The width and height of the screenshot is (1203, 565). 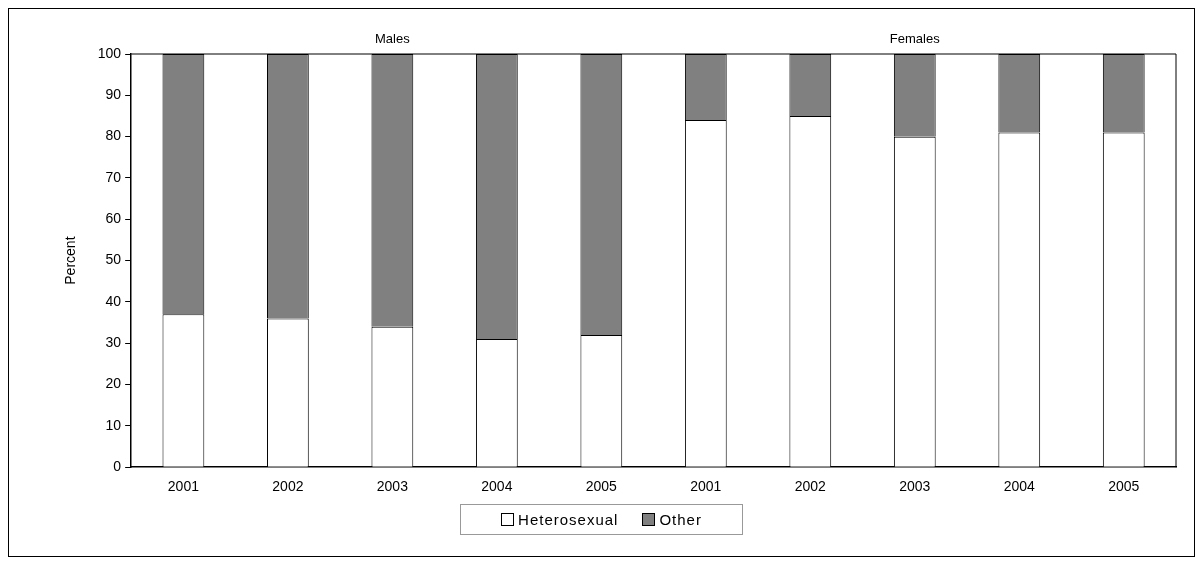 What do you see at coordinates (393, 39) in the screenshot?
I see `text: Males` at bounding box center [393, 39].